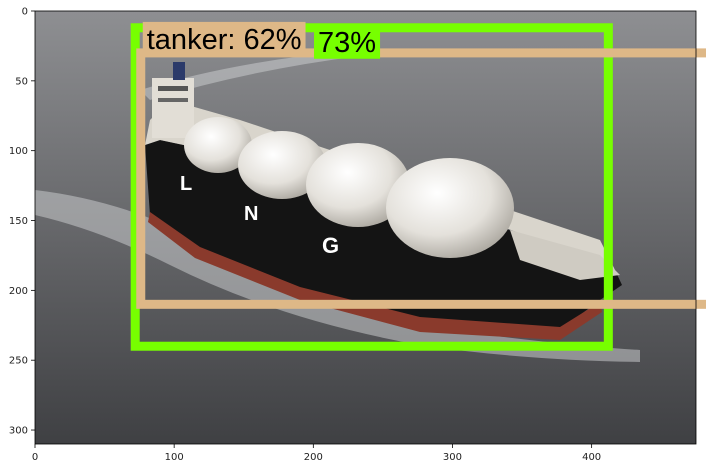 Image resolution: width=706 pixels, height=469 pixels. I want to click on x-axis: 0 100 200 300 400, so click(316, 453).